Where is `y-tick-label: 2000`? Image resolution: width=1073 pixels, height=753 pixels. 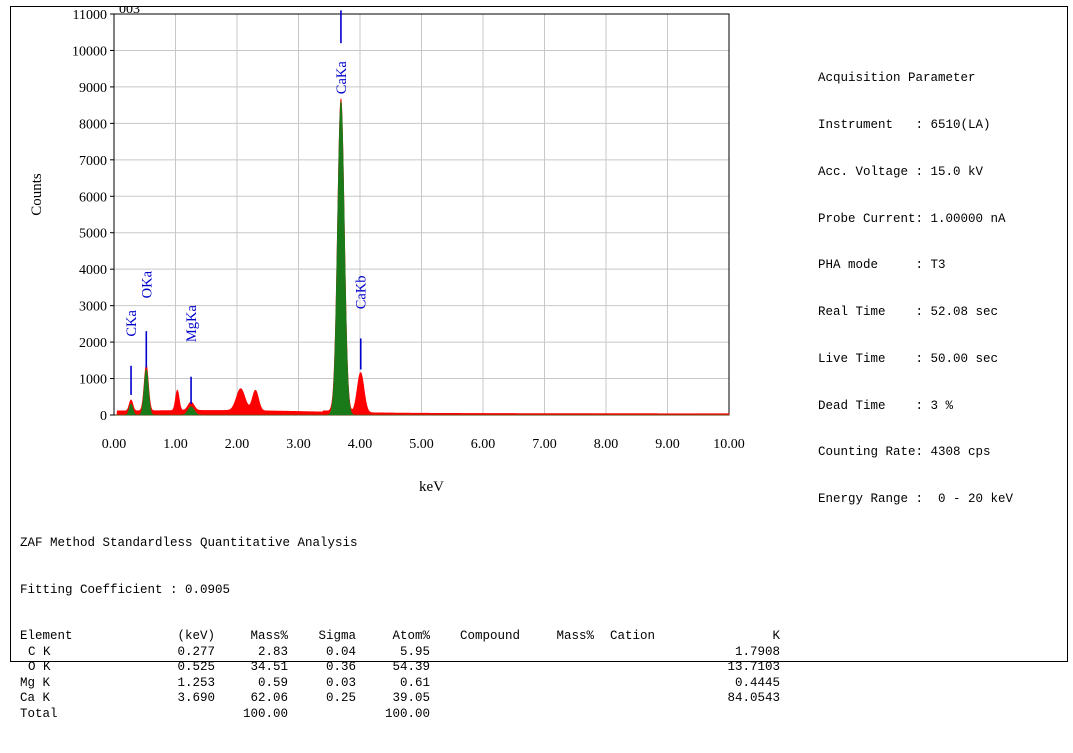
y-tick-label: 2000 is located at coordinates (93, 343).